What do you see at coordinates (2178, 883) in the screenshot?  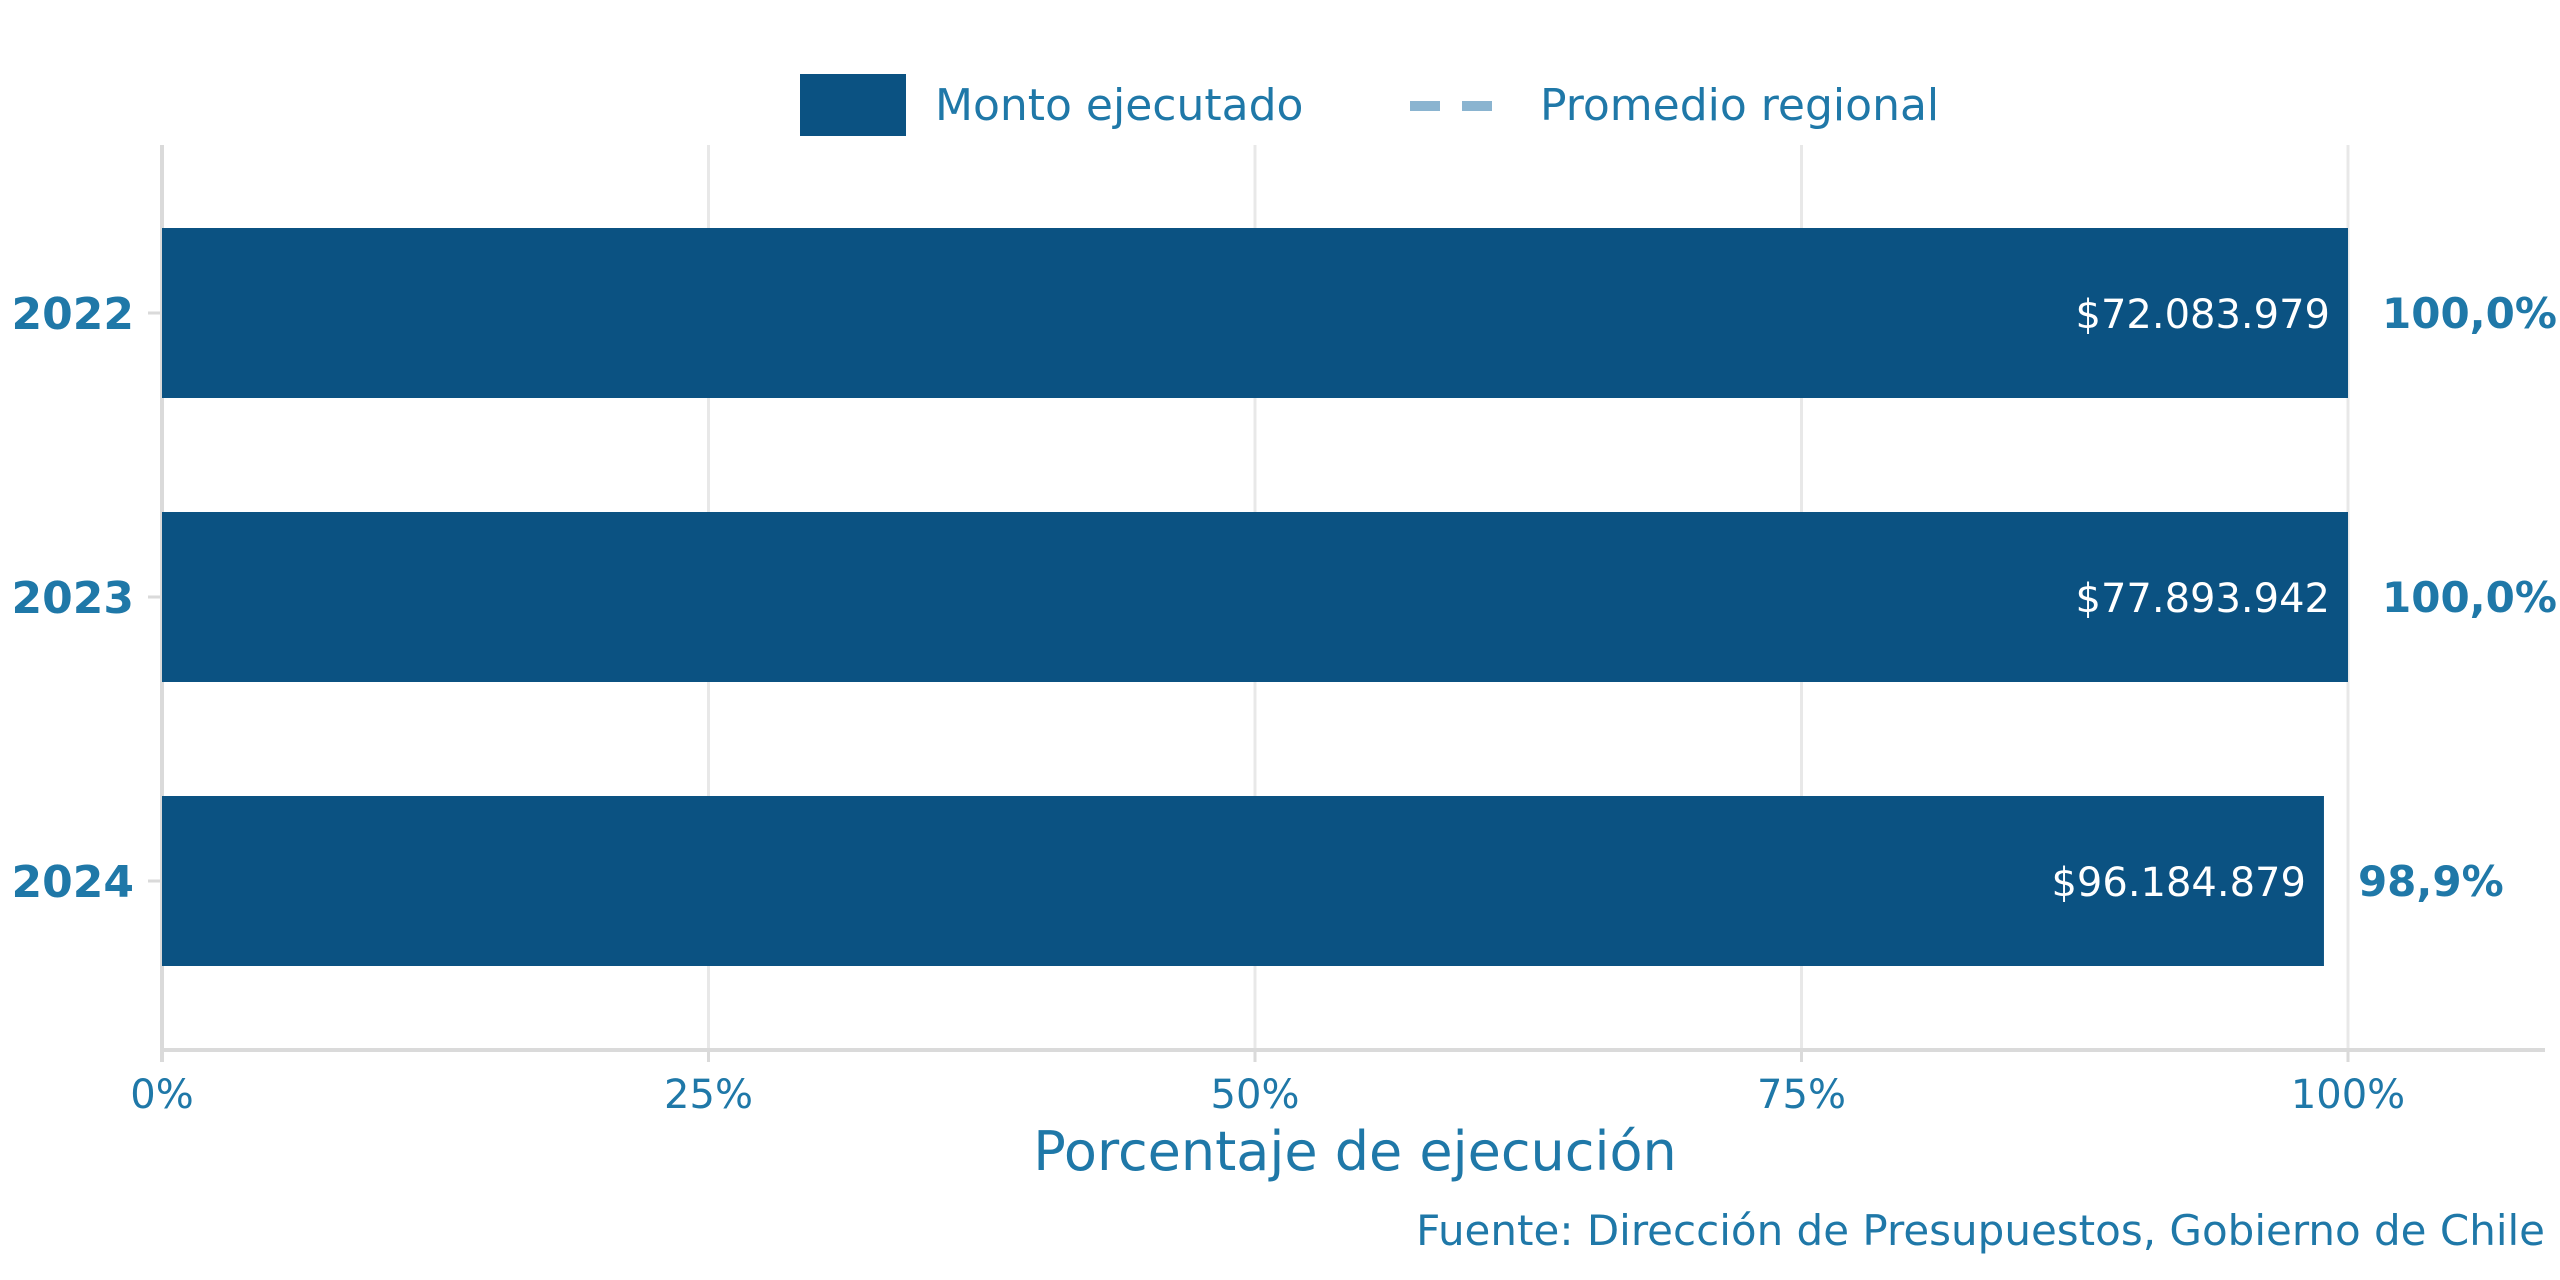 I see `bar-value-label: $96.184.879` at bounding box center [2178, 883].